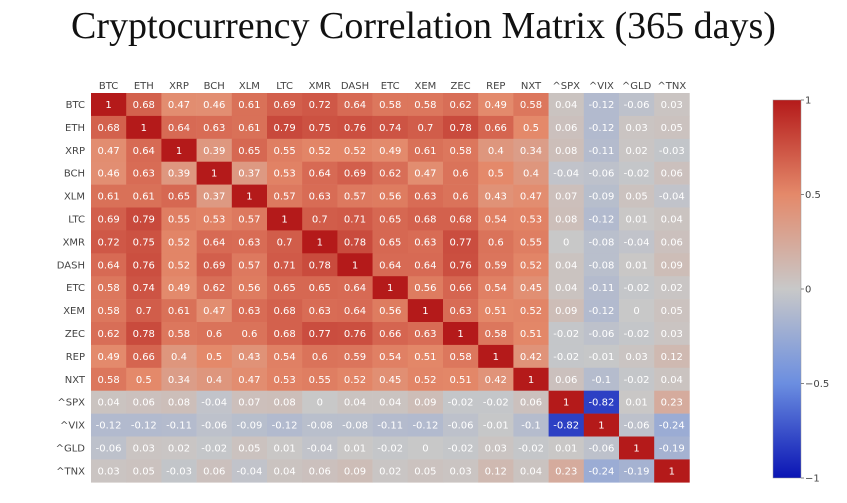 The width and height of the screenshot is (847, 503). I want to click on heatmap-cell-label: 0.45, so click(390, 380).